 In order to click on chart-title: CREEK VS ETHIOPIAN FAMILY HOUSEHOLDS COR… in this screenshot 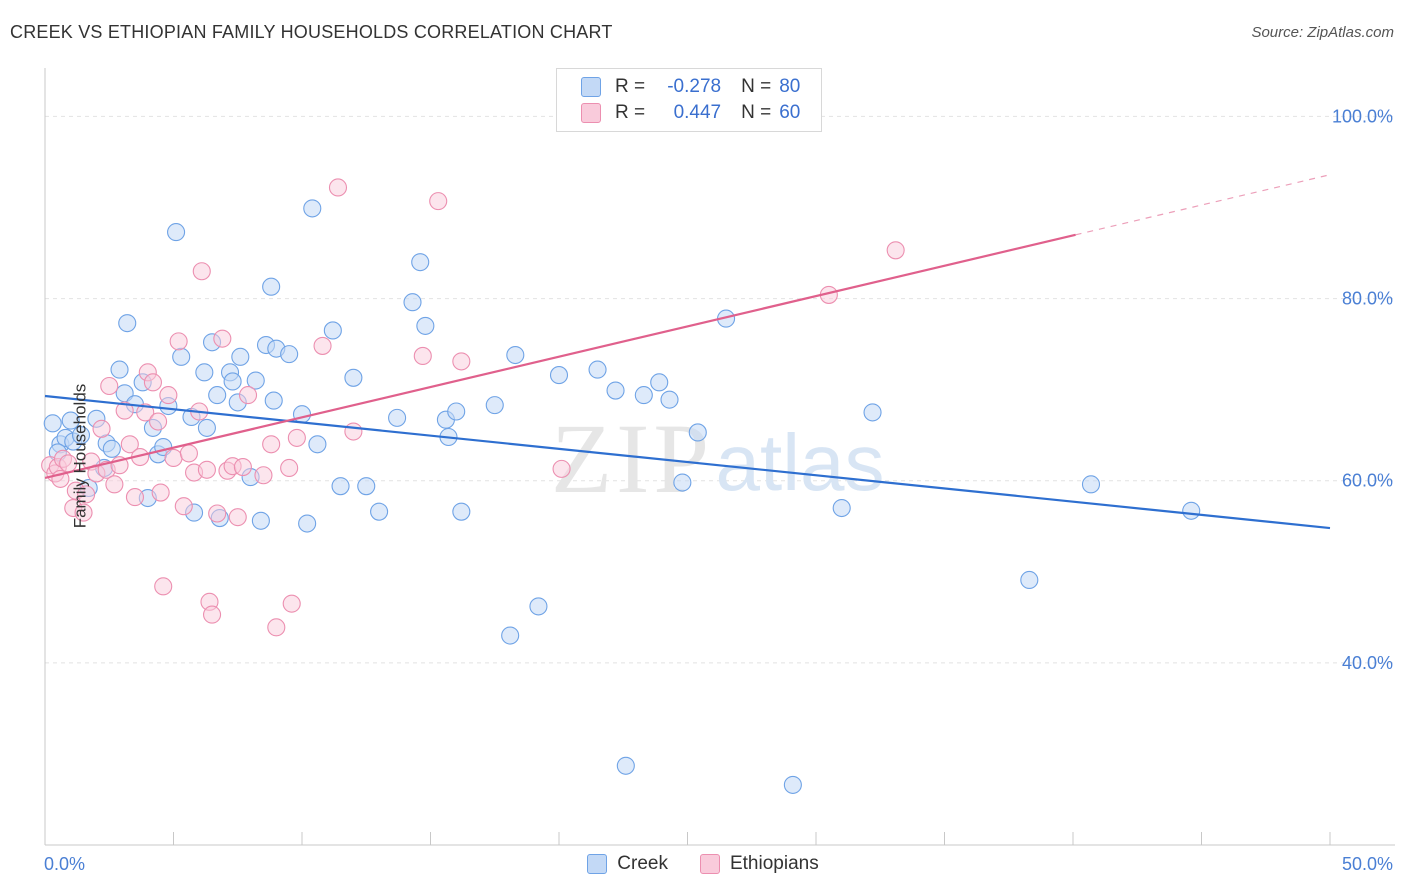, I will do `click(311, 32)`.